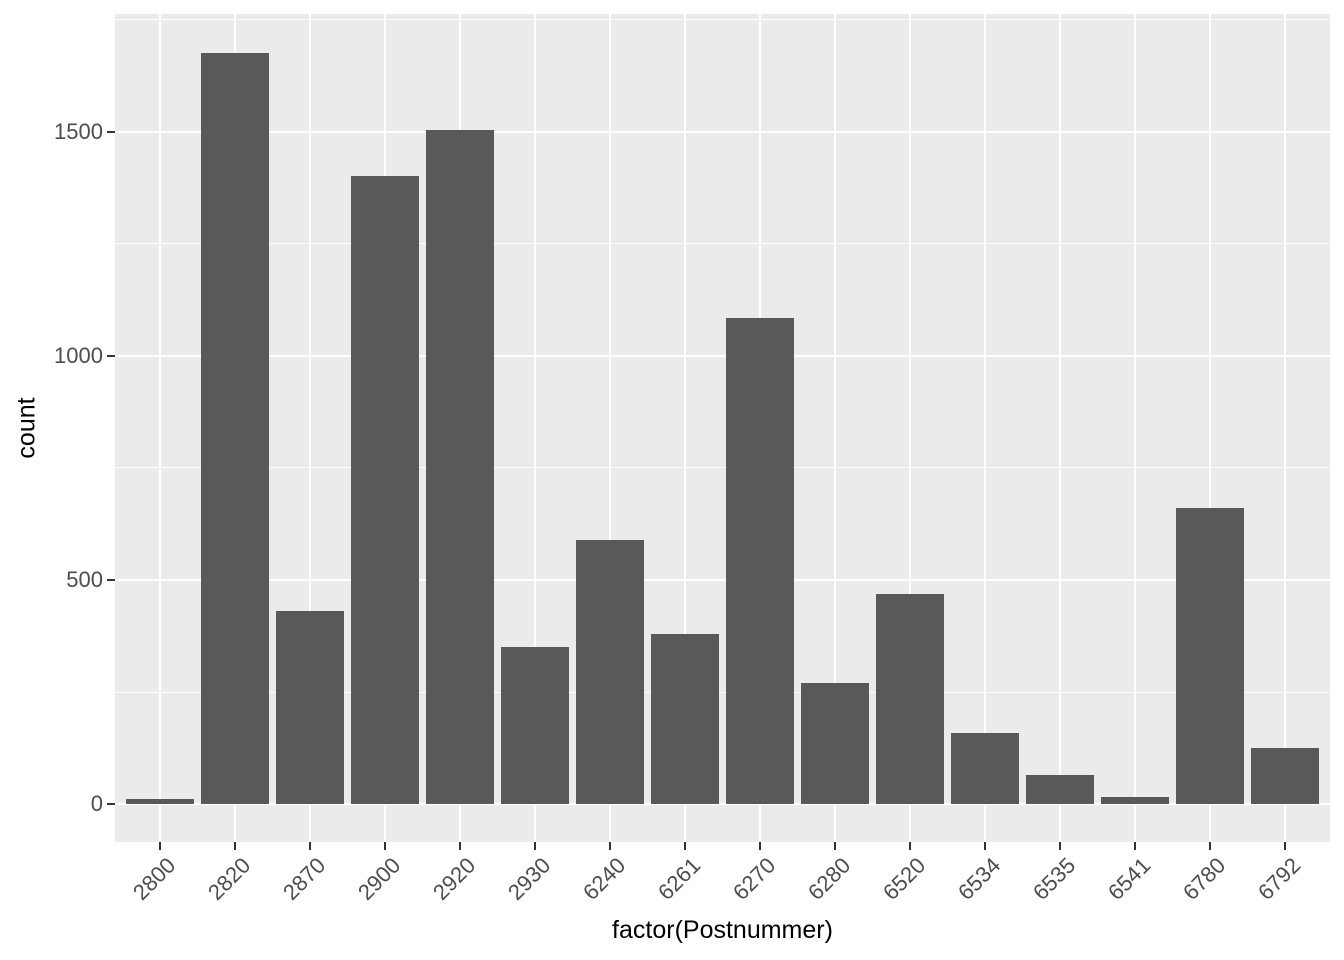 Image resolution: width=1344 pixels, height=960 pixels. What do you see at coordinates (979, 878) in the screenshot?
I see `x-tick-label-6534: 6534` at bounding box center [979, 878].